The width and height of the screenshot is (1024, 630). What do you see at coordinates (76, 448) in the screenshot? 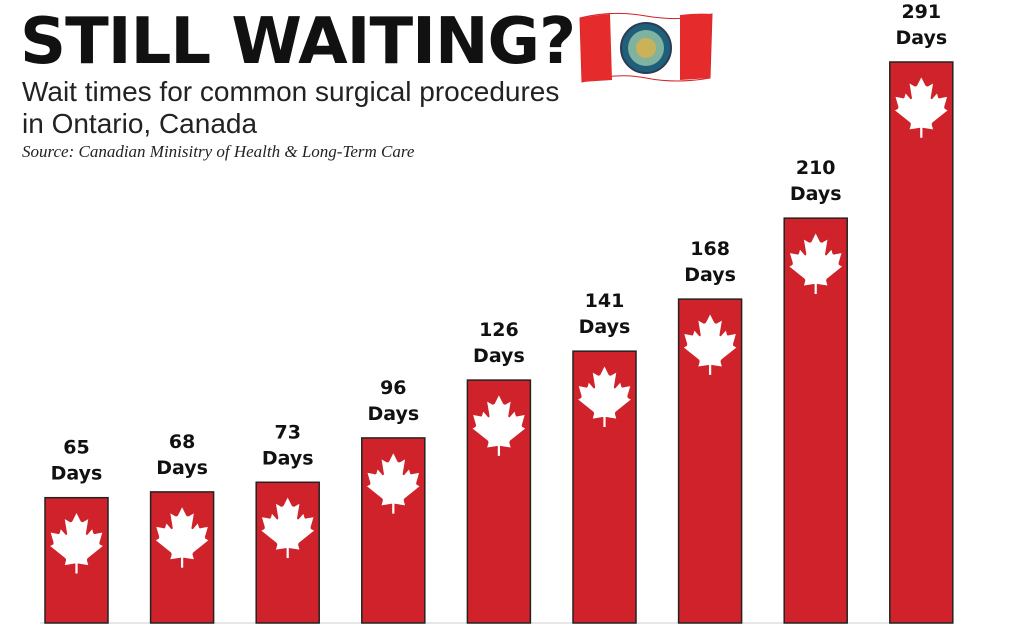
I see `value-label: 65` at bounding box center [76, 448].